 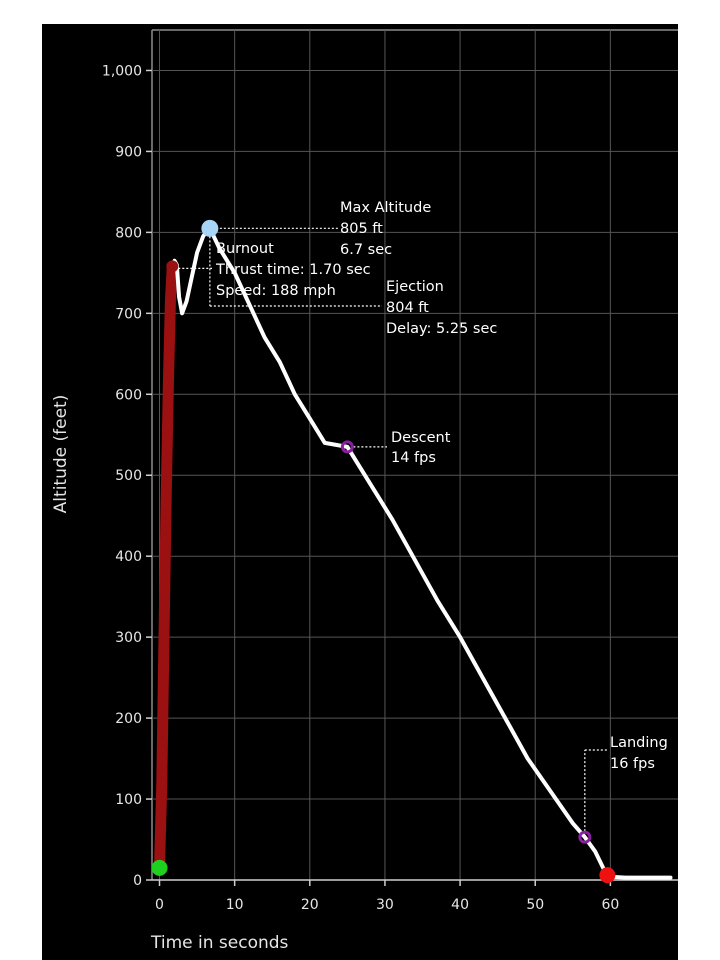 I want to click on x-tick-label: 0, so click(x=159, y=905).